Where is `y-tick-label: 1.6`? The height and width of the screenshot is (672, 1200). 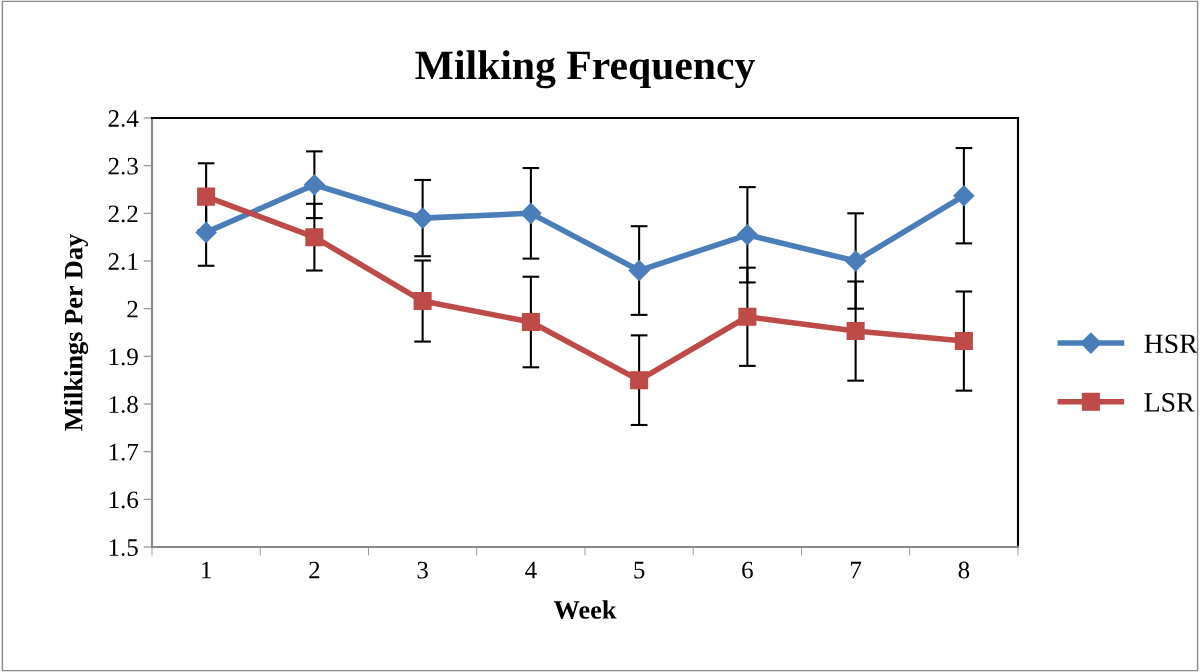
y-tick-label: 1.6 is located at coordinates (124, 500).